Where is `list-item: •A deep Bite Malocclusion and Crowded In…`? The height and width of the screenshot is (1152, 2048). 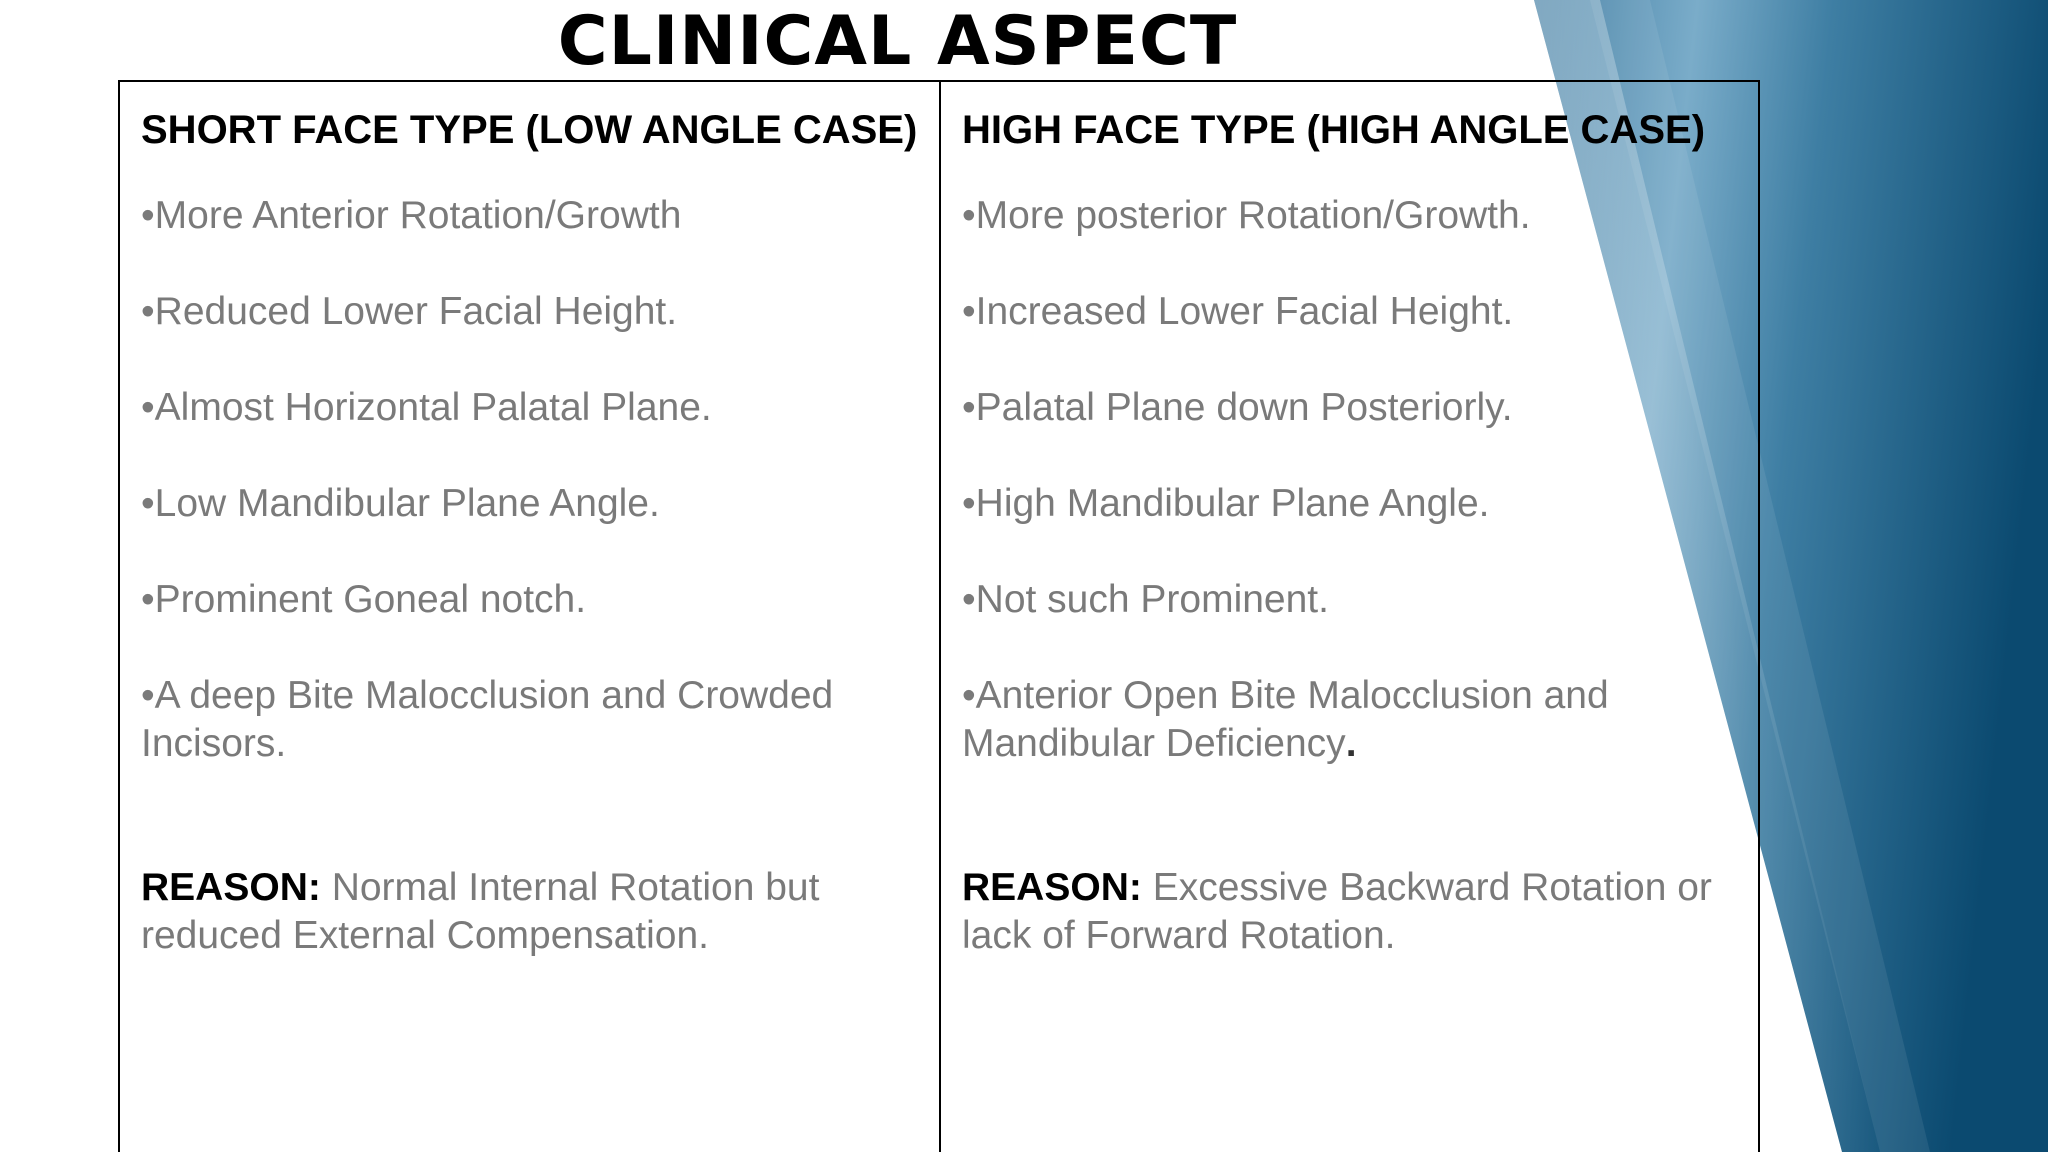
list-item: •A deep Bite Malocclusion and Crowded In… is located at coordinates (487, 719).